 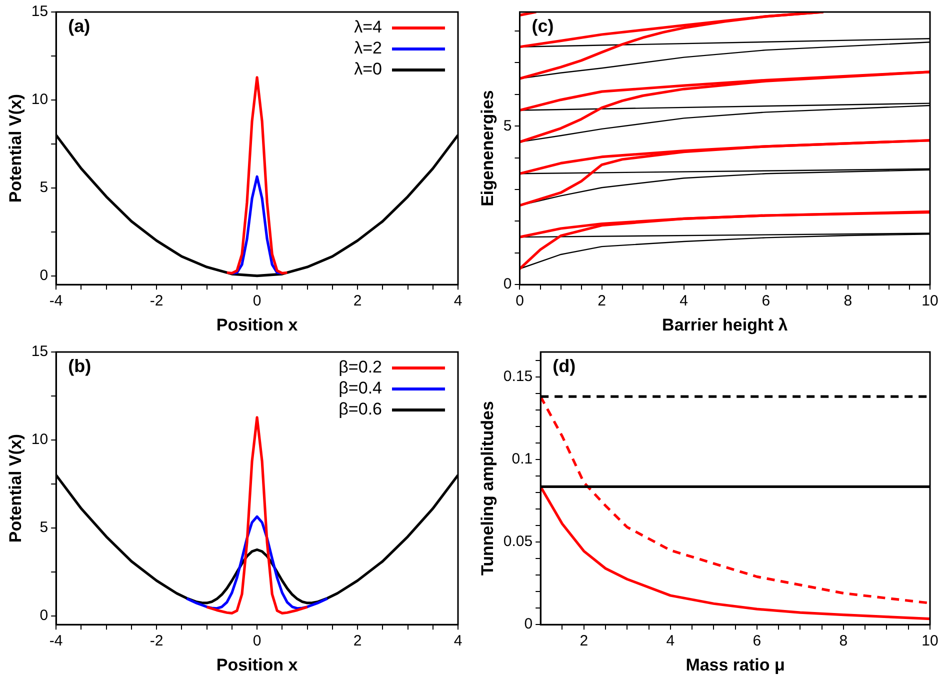 What do you see at coordinates (735, 664) in the screenshot?
I see `x-axis-title: Mass ratio μ` at bounding box center [735, 664].